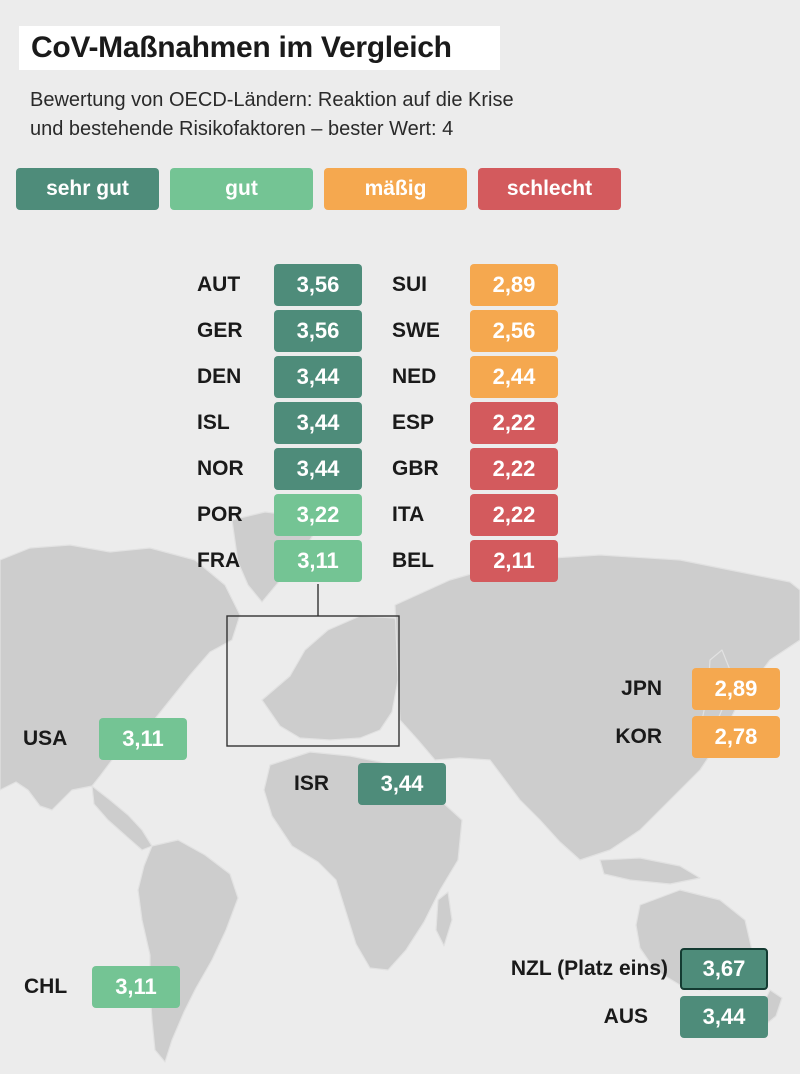  What do you see at coordinates (219, 560) in the screenshot?
I see `country-code: FRA` at bounding box center [219, 560].